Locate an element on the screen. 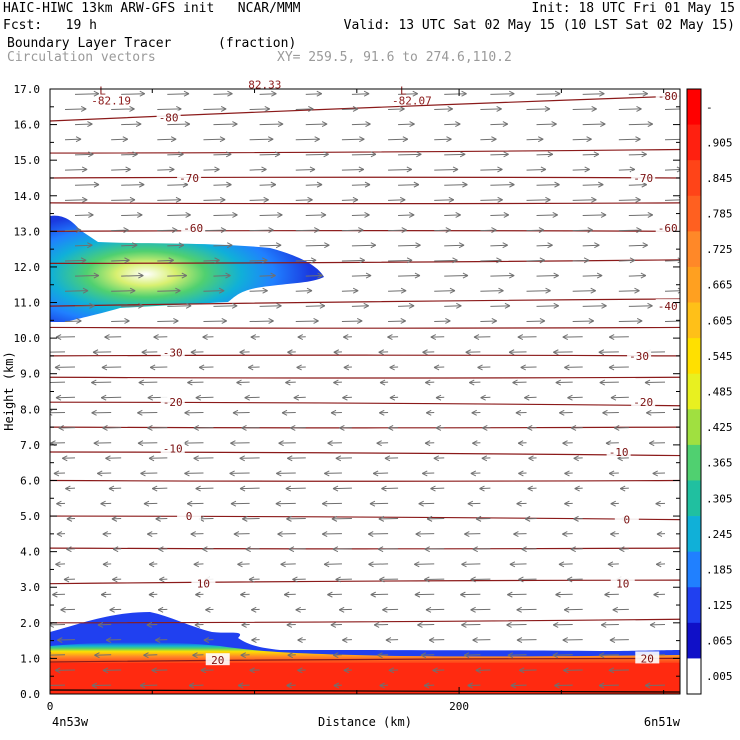 Image resolution: width=740 pixels, height=740 pixels. contour-label: -80 is located at coordinates (169, 117).